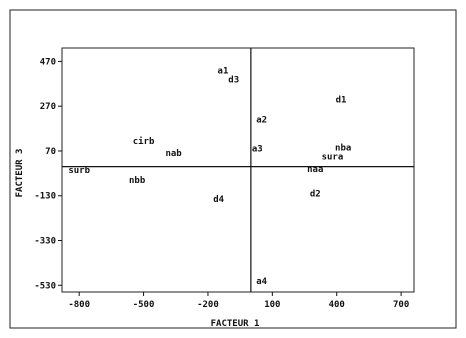  What do you see at coordinates (45, 197) in the screenshot?
I see `y-tick-label: -130` at bounding box center [45, 197].